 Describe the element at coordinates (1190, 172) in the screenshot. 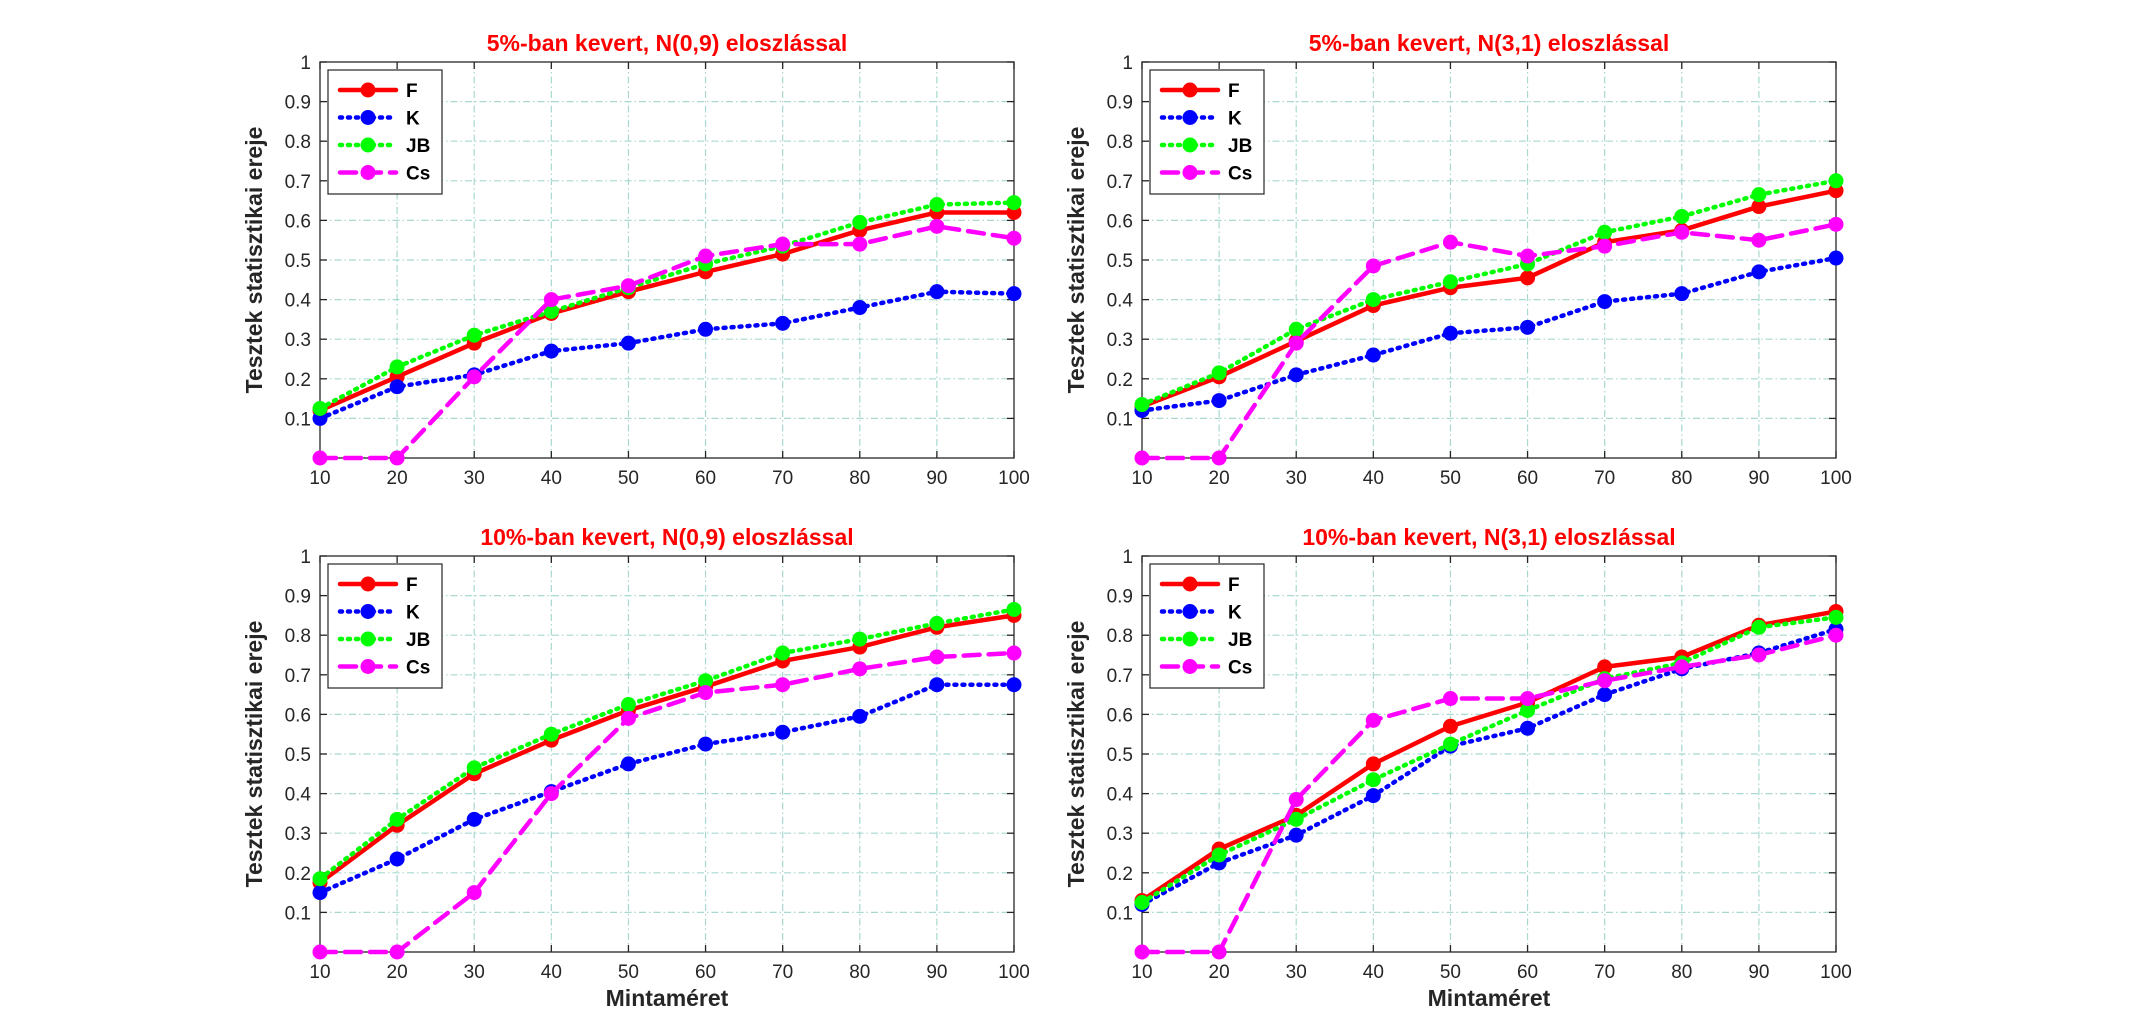

I see `legend-marker-cs-top-right` at that location.